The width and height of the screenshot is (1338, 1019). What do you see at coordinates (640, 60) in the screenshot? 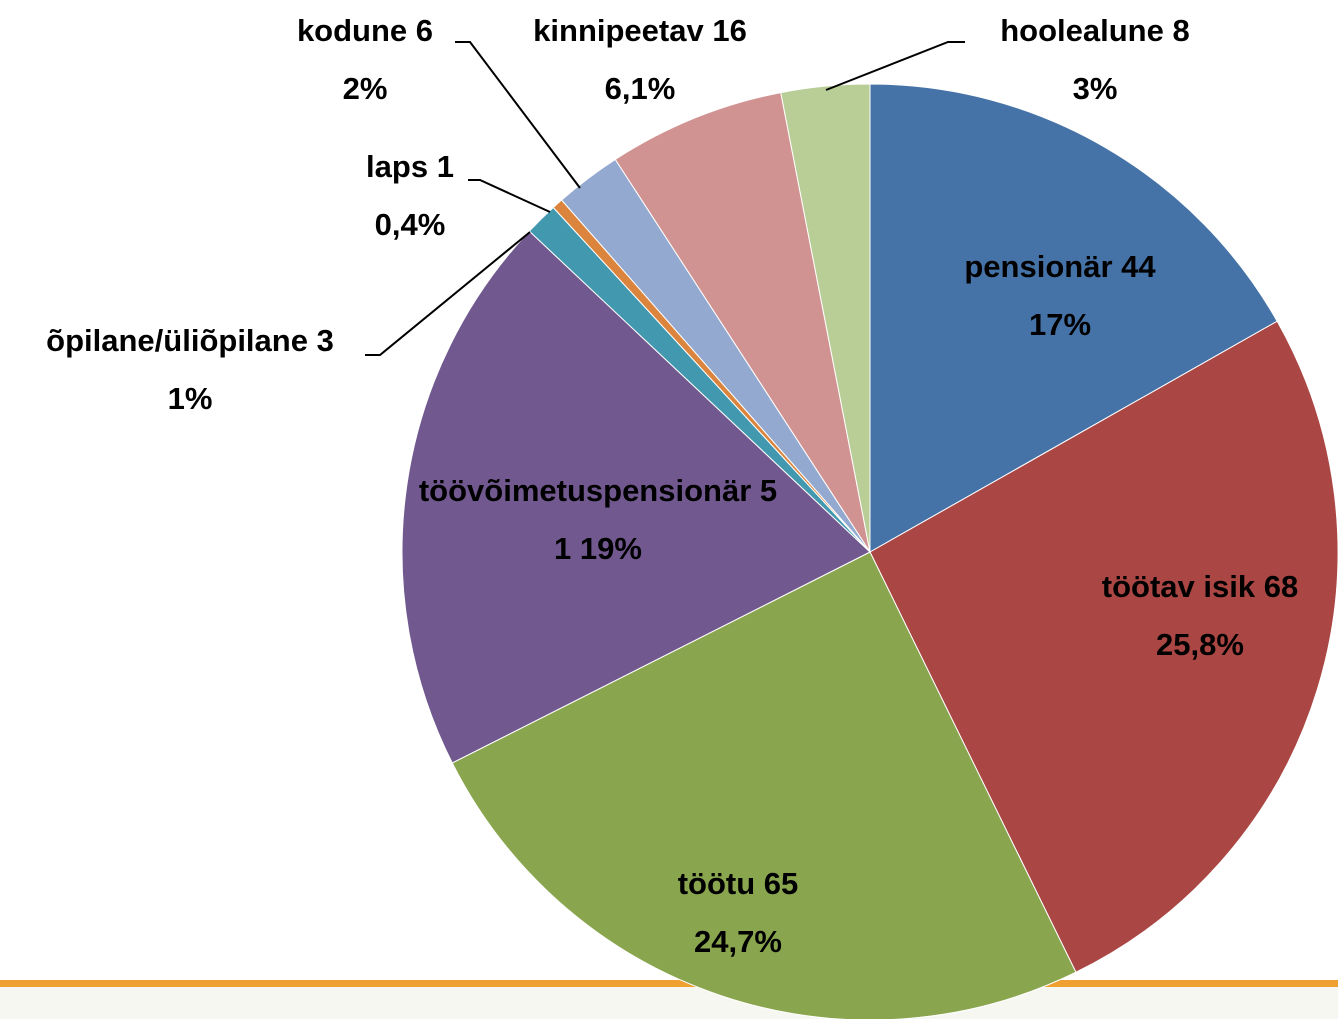
I see `data-label: kinnipeetav 16 6,1%` at bounding box center [640, 60].